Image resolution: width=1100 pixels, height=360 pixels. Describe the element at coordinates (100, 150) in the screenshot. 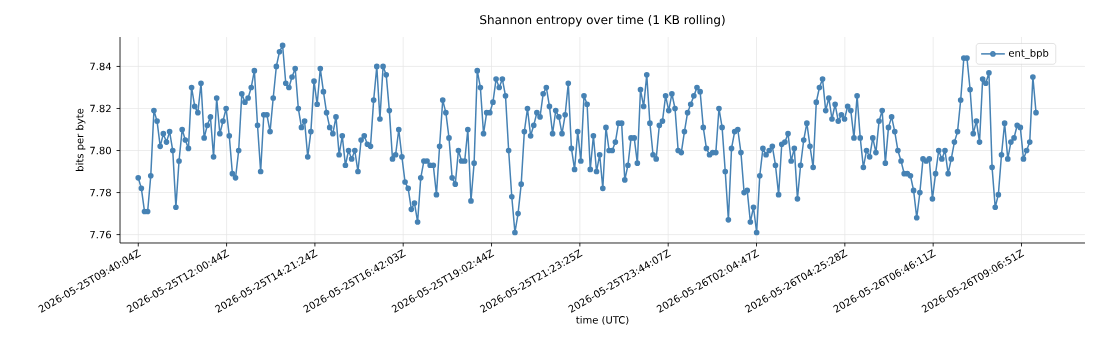

I see `y-tick-label: 7.80` at that location.